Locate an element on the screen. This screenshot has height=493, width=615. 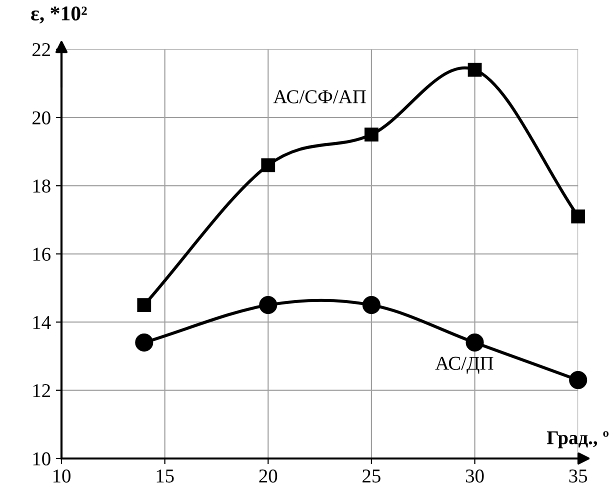
y-tick-label: 16 is located at coordinates (42, 254).